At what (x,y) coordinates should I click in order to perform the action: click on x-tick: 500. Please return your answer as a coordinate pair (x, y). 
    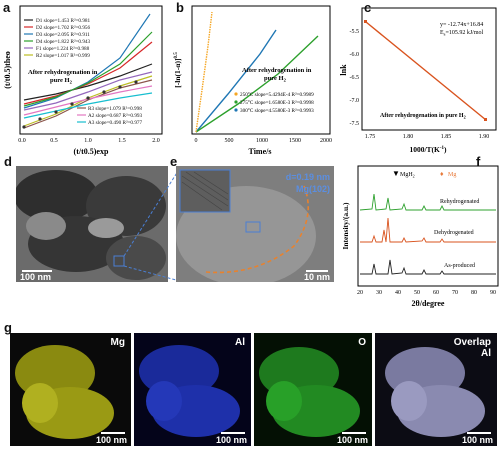
    Looking at the image, I should click on (229, 141).